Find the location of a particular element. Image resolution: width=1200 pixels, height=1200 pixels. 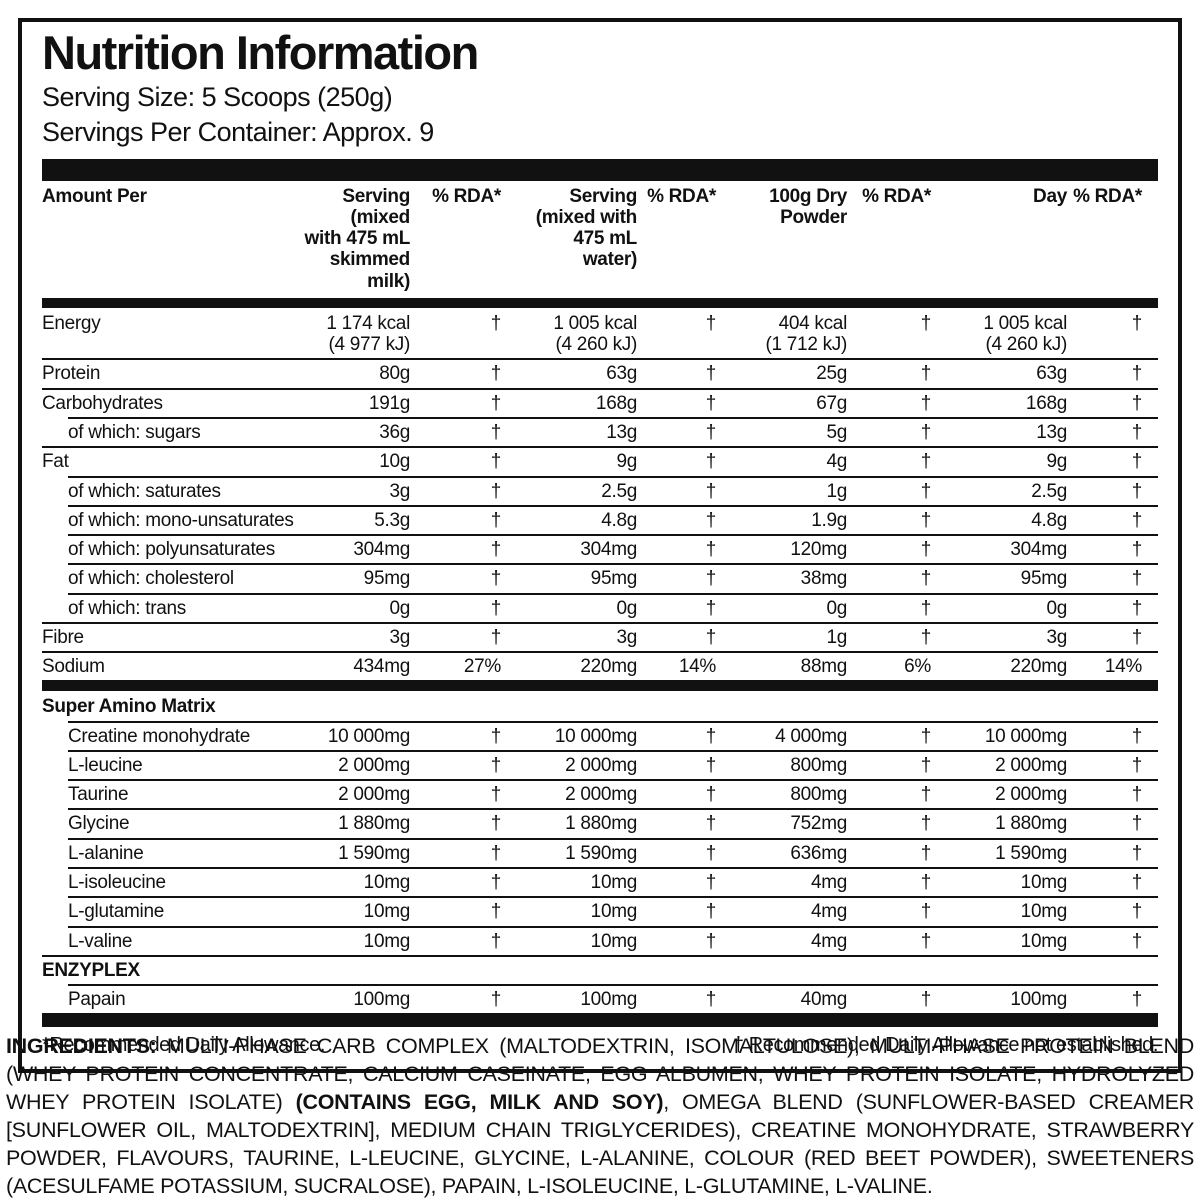

row-label: ENZYPLEX is located at coordinates (91, 970).